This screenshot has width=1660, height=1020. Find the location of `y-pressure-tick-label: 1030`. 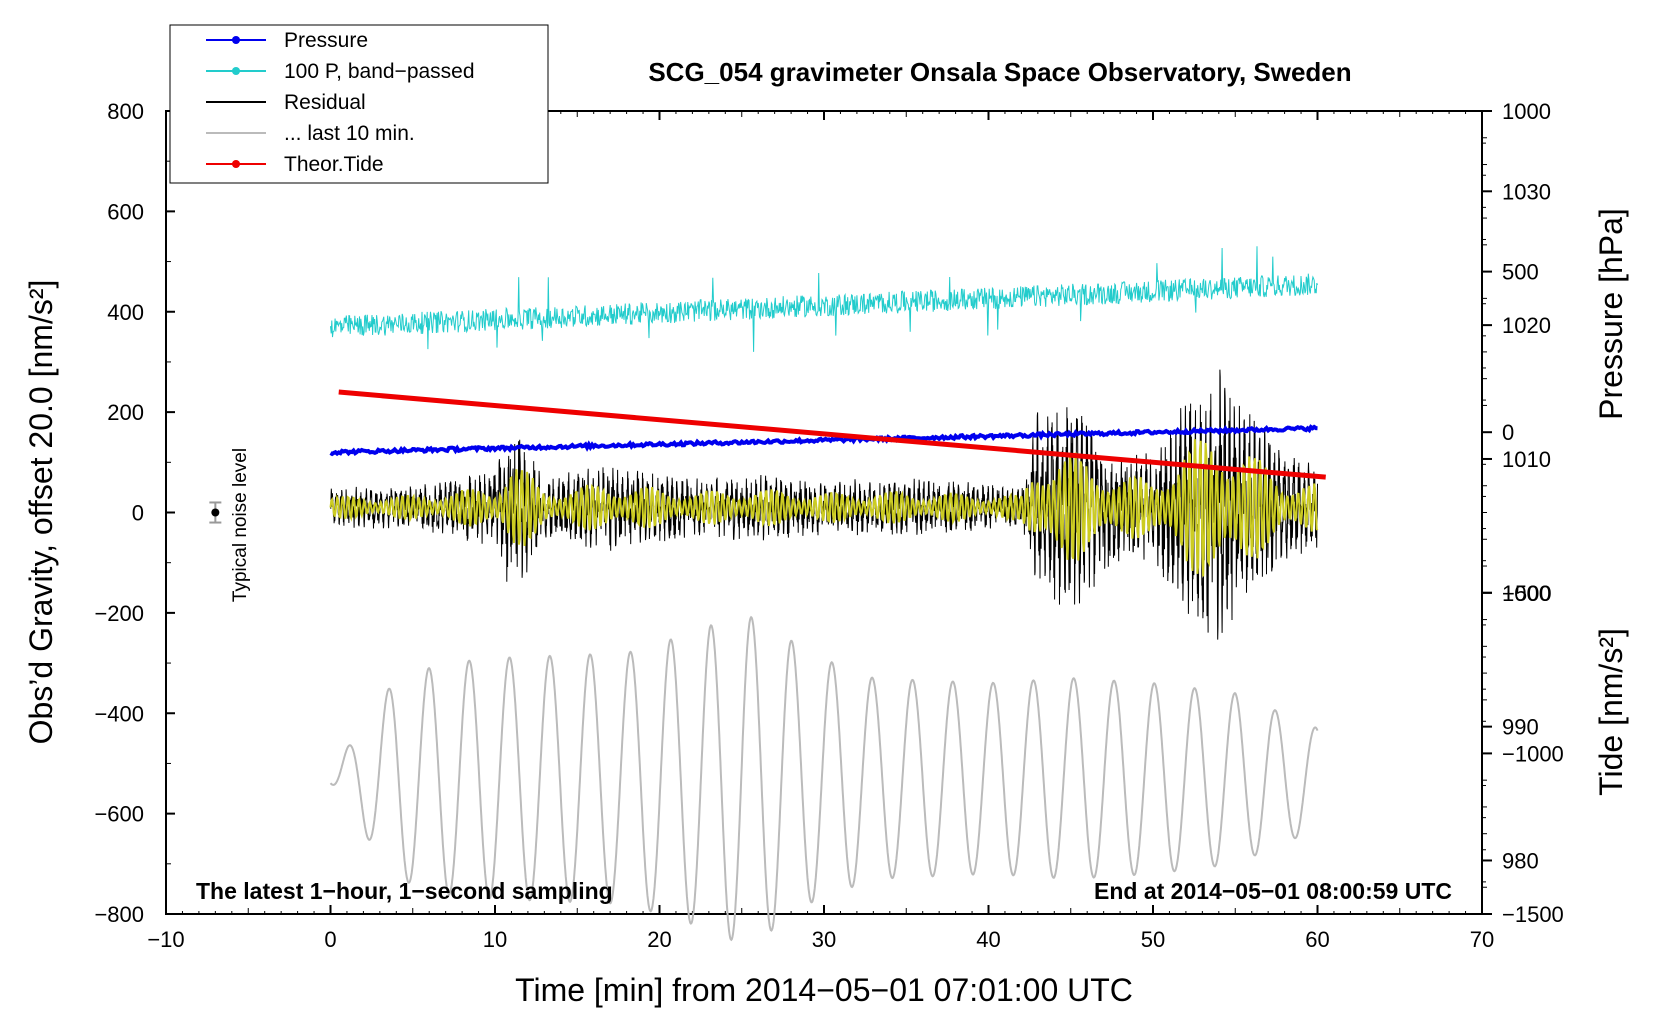

y-pressure-tick-label: 1030 is located at coordinates (1526, 191).